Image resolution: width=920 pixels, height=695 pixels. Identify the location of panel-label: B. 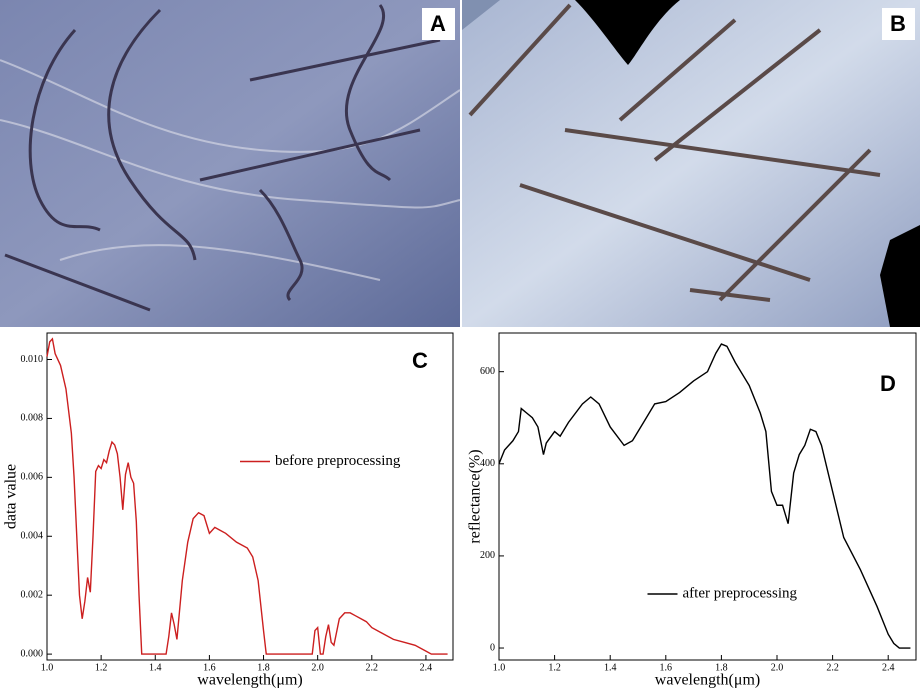
(898, 23).